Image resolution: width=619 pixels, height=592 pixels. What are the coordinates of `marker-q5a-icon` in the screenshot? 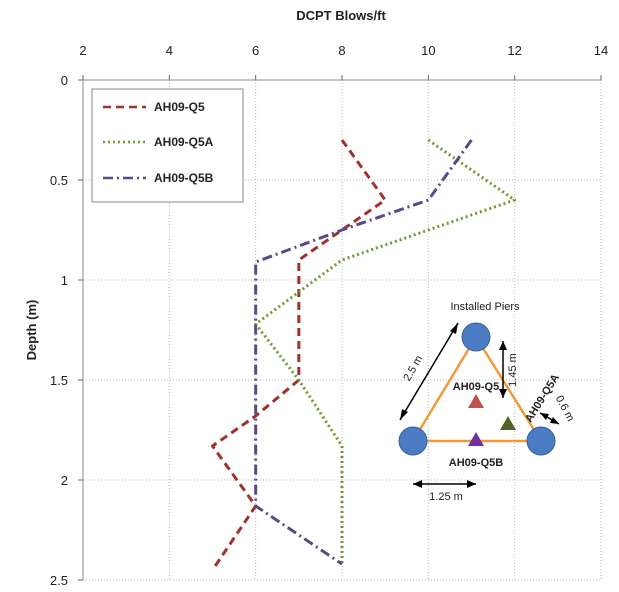 It's located at (508, 423).